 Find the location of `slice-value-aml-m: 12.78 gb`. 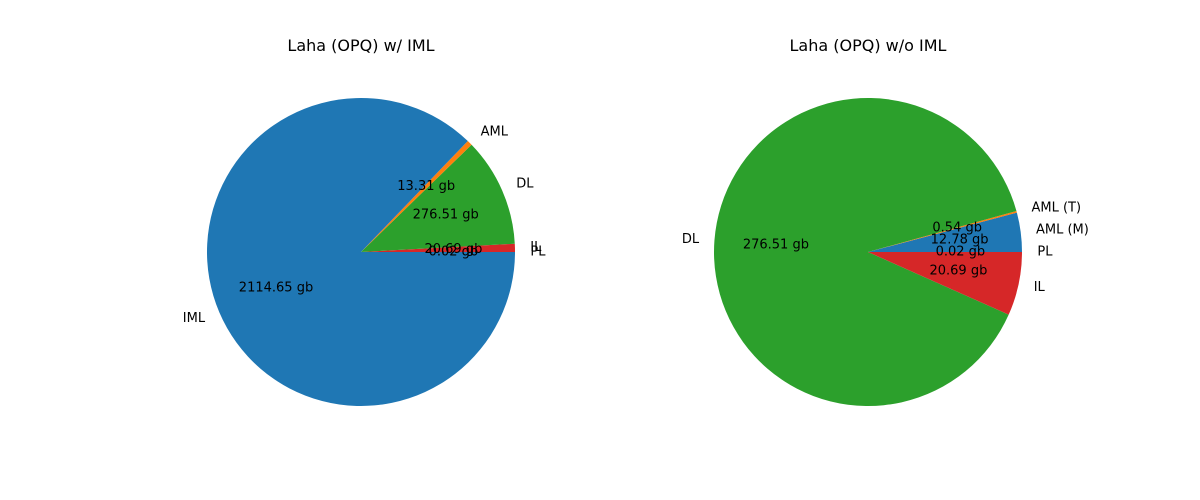

slice-value-aml-m: 12.78 gb is located at coordinates (960, 240).